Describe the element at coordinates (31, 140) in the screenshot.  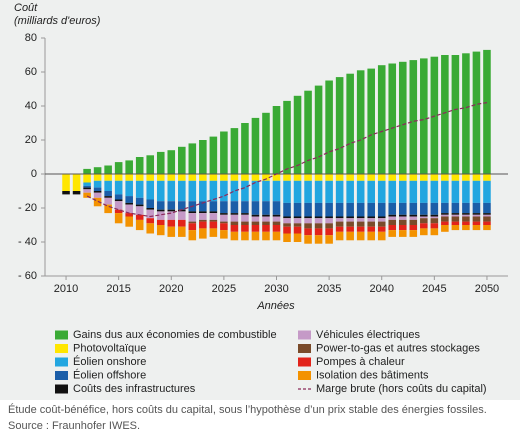
I see `y-tick-label: 20` at that location.